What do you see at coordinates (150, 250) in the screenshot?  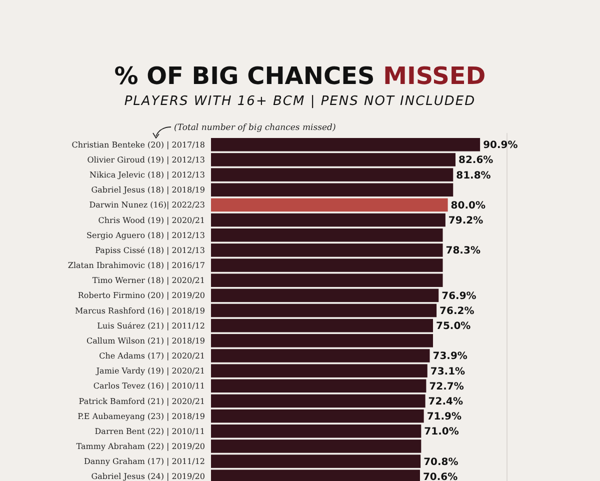 I see `y-tick-label: Papiss Cissé (18) | 2012/13` at bounding box center [150, 250].